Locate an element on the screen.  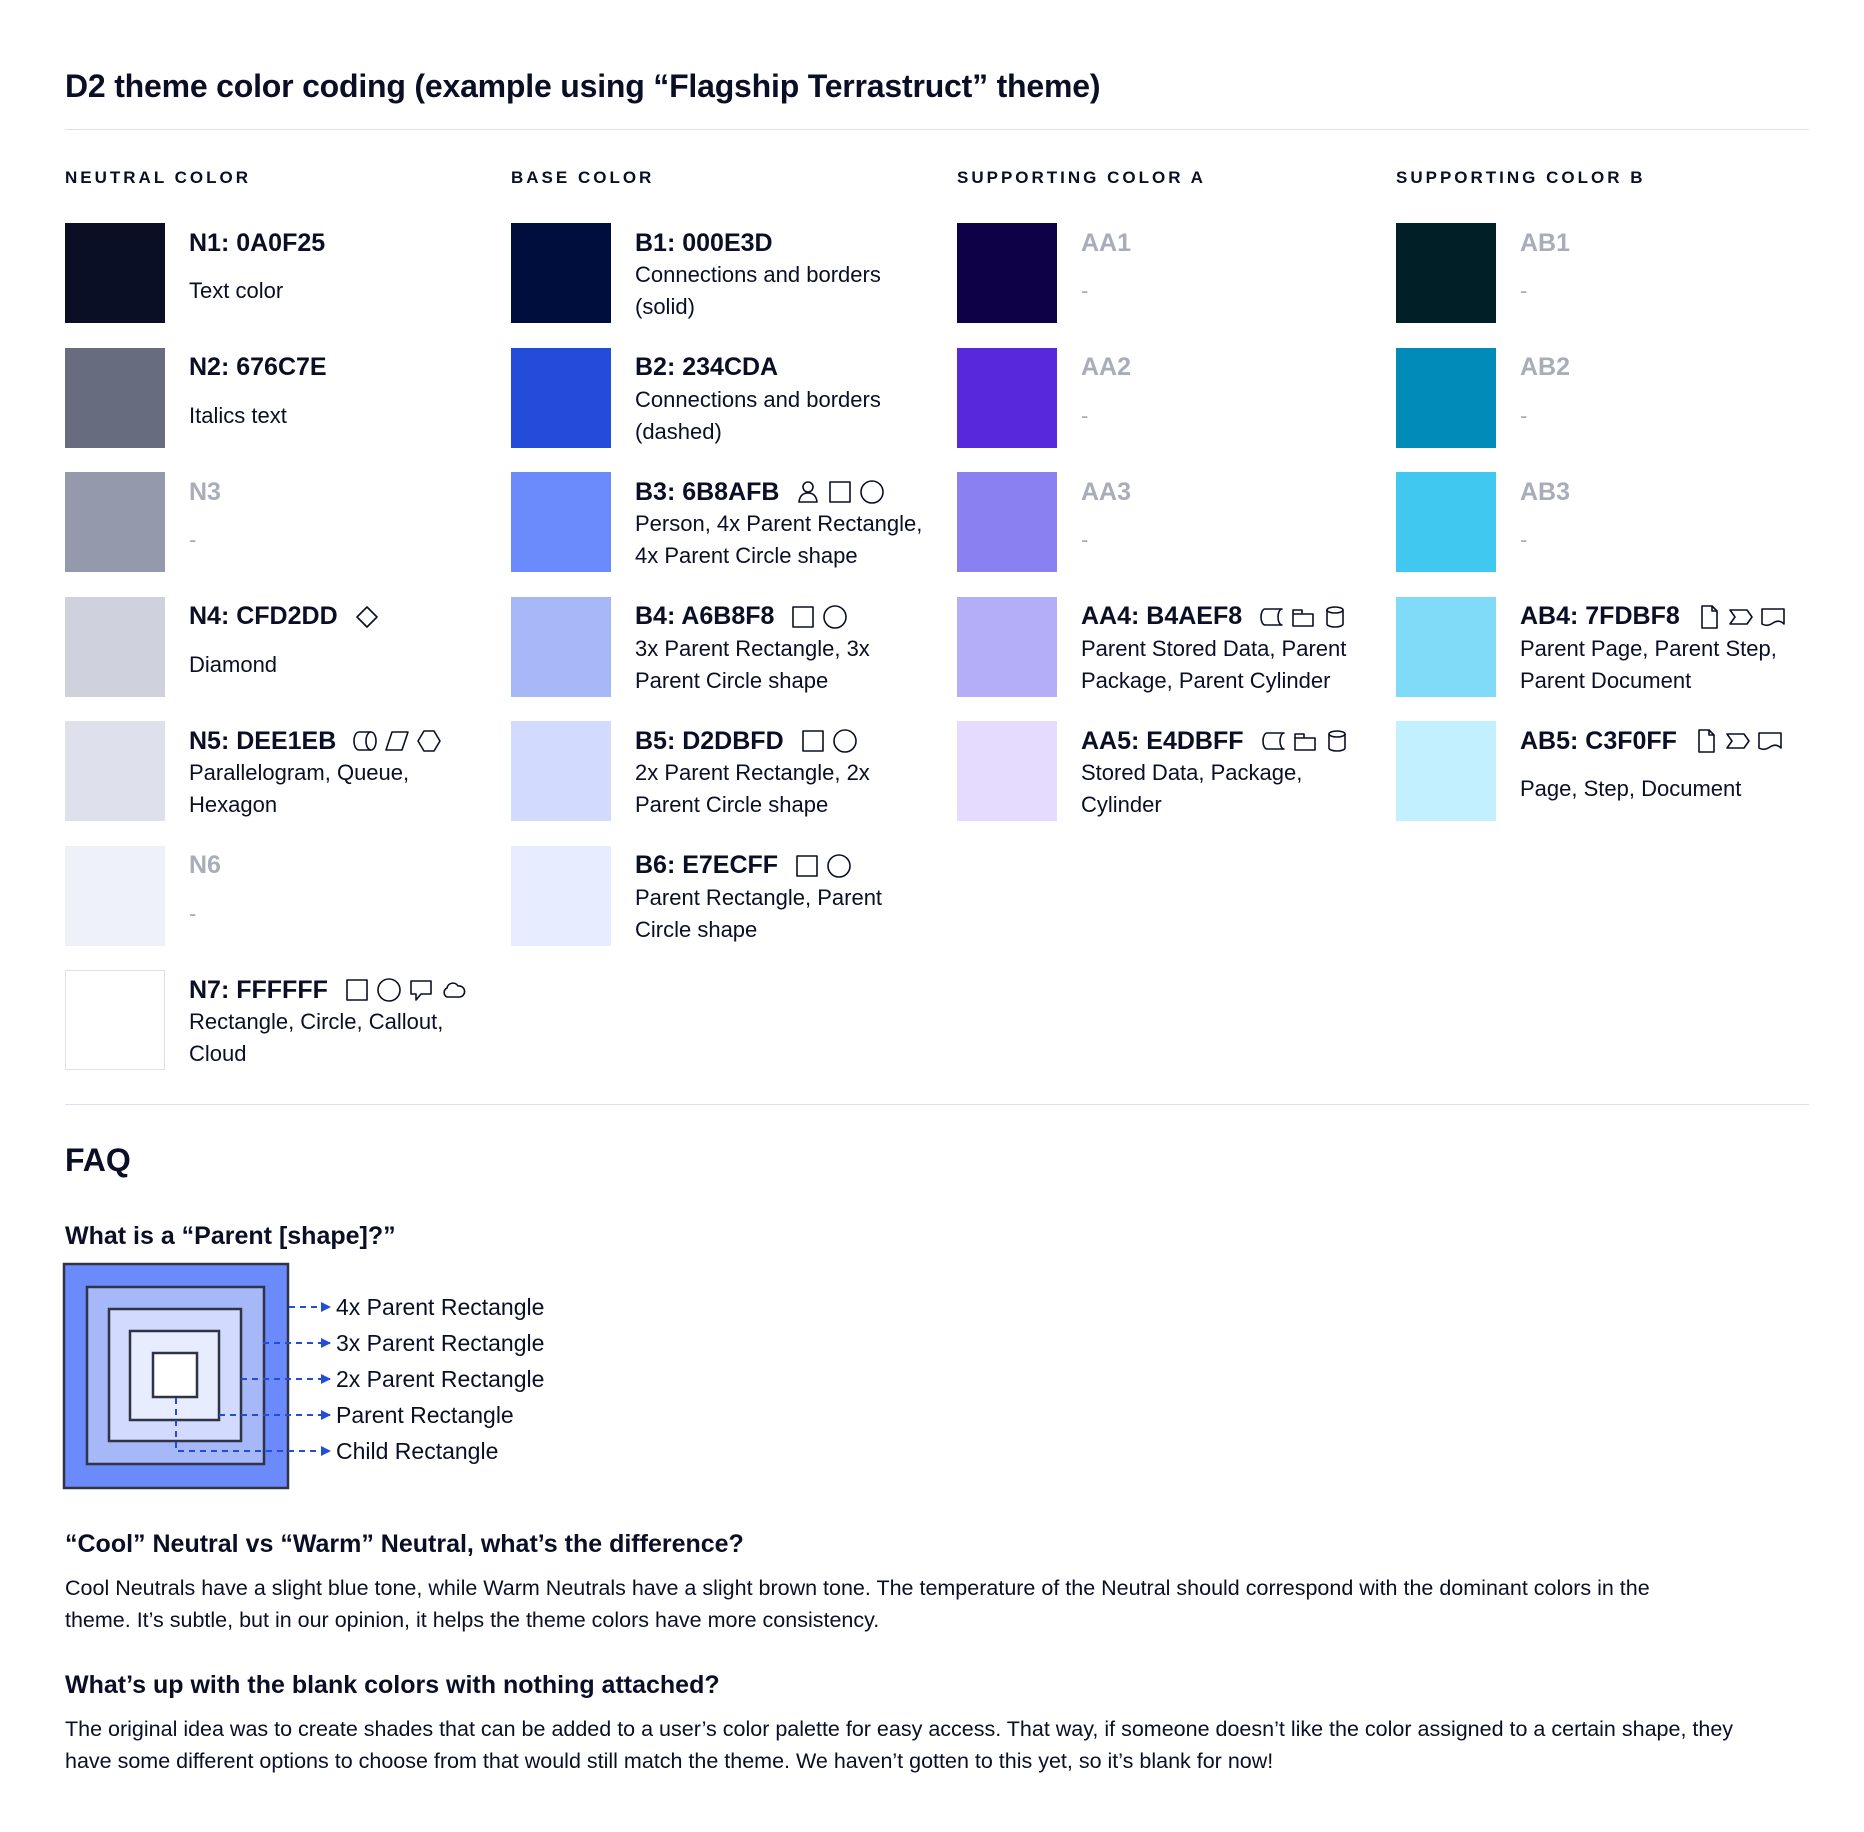
color-code-text: AB3 is located at coordinates (1545, 491).